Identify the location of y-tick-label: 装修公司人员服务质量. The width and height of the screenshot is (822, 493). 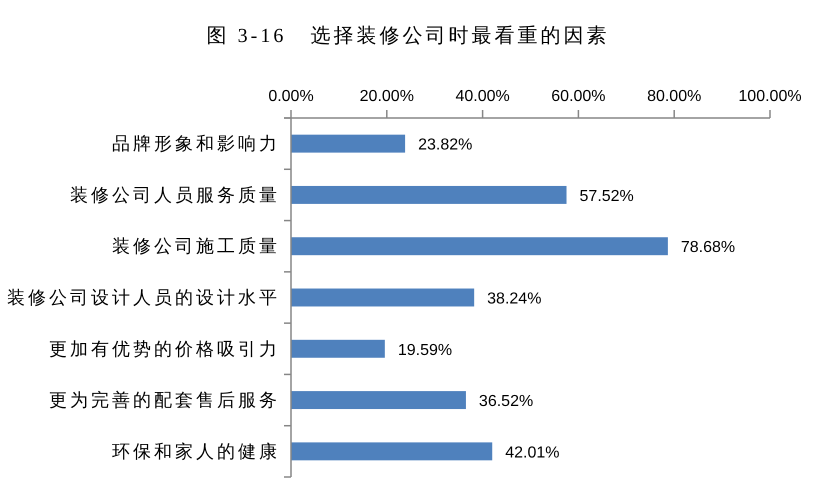
(175, 194).